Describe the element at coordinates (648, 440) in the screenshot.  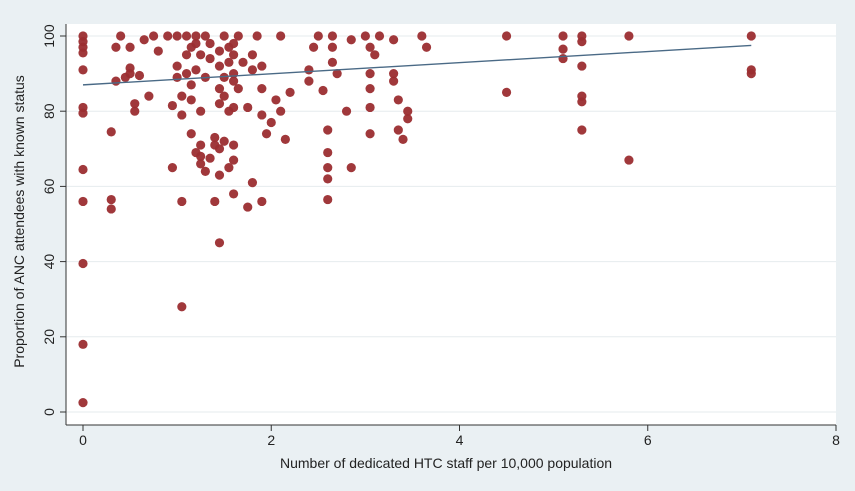
I see `x-tick-label-6: 6` at that location.